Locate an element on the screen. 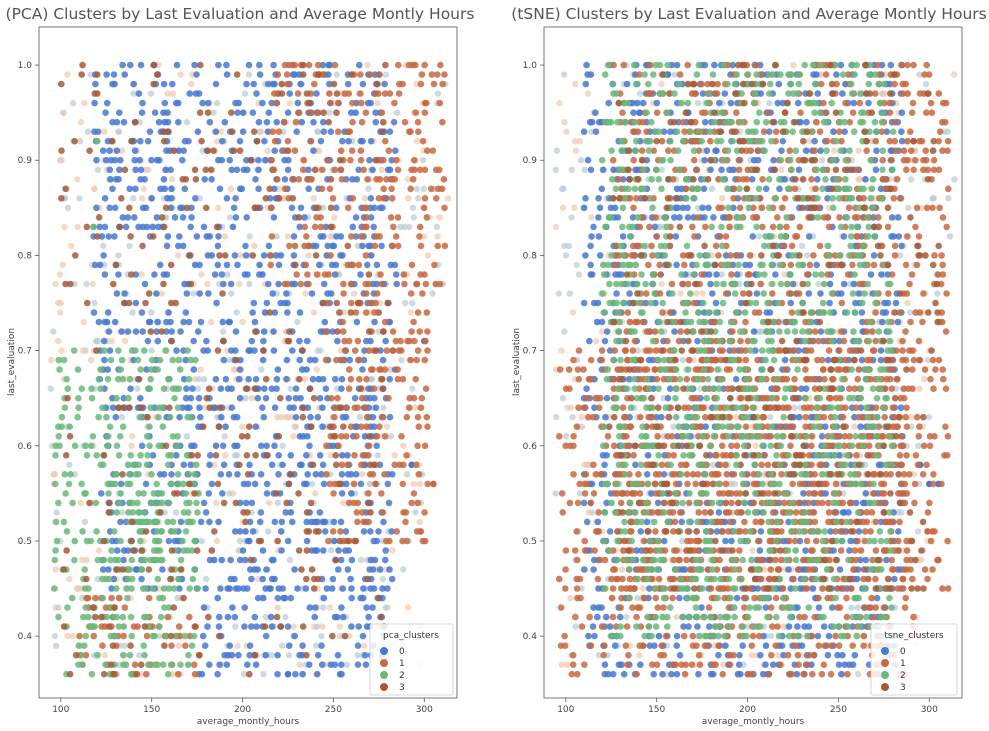 The width and height of the screenshot is (989, 731). pca-cluster-0-outlier is located at coordinates (411, 465).